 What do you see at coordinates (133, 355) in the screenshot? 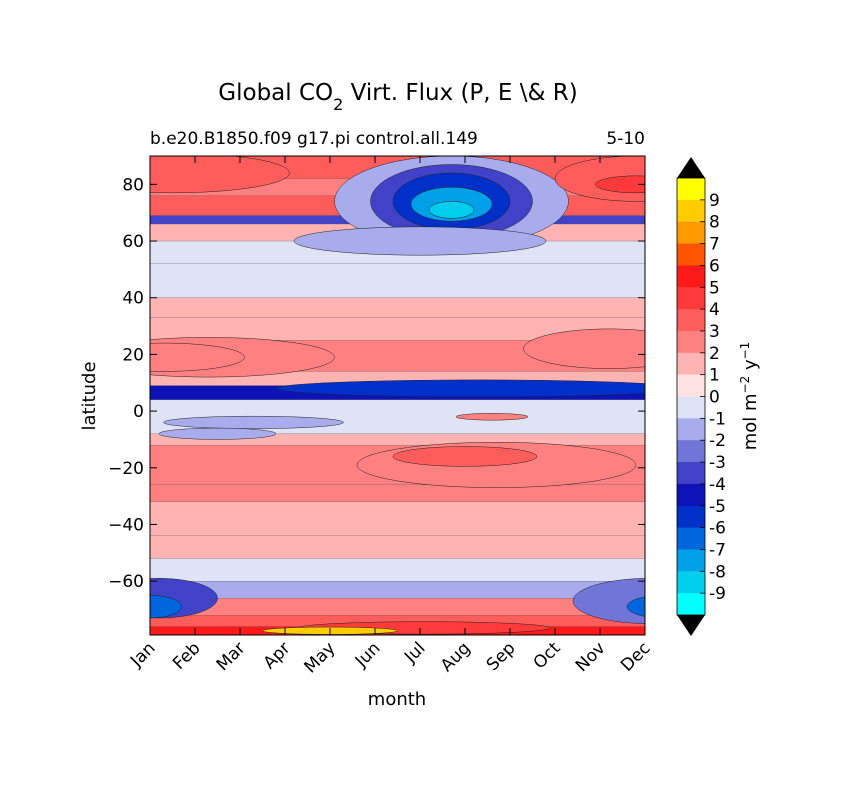
I see `y-tick-label: 20` at bounding box center [133, 355].